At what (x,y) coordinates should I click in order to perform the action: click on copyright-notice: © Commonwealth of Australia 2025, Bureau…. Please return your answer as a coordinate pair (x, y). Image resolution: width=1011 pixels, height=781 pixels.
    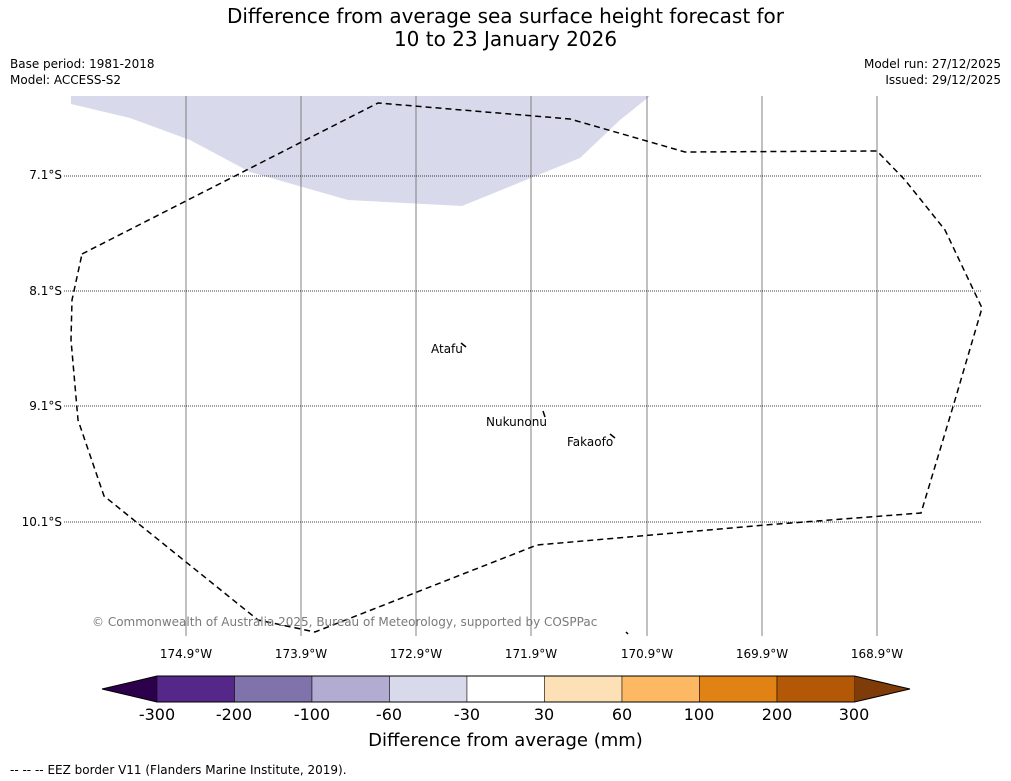
    Looking at the image, I should click on (345, 622).